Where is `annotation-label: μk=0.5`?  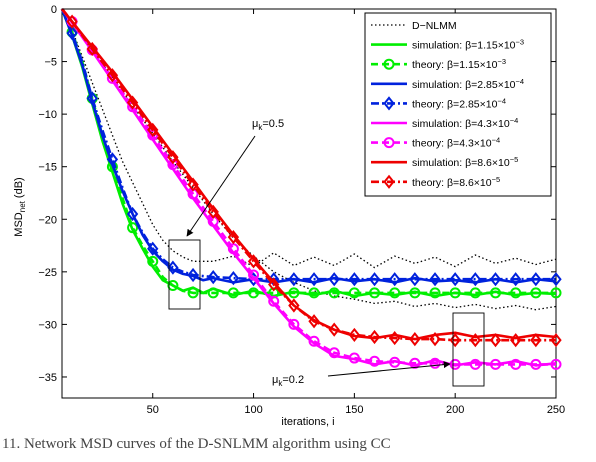
annotation-label: μk=0.5 is located at coordinates (268, 125).